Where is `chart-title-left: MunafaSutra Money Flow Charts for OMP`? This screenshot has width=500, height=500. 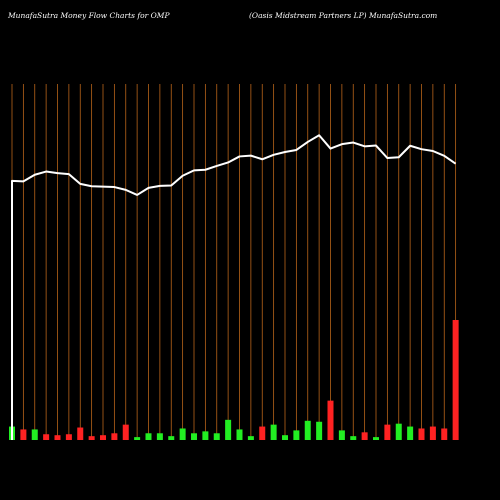 chart-title-left: MunafaSutra Money Flow Charts for OMP is located at coordinates (89, 15).